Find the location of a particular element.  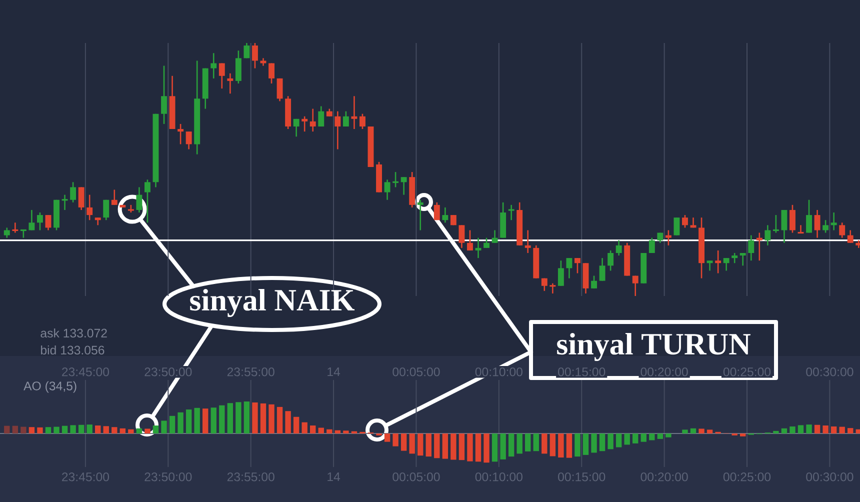

chart-title: AO (34,5) is located at coordinates (50, 387).